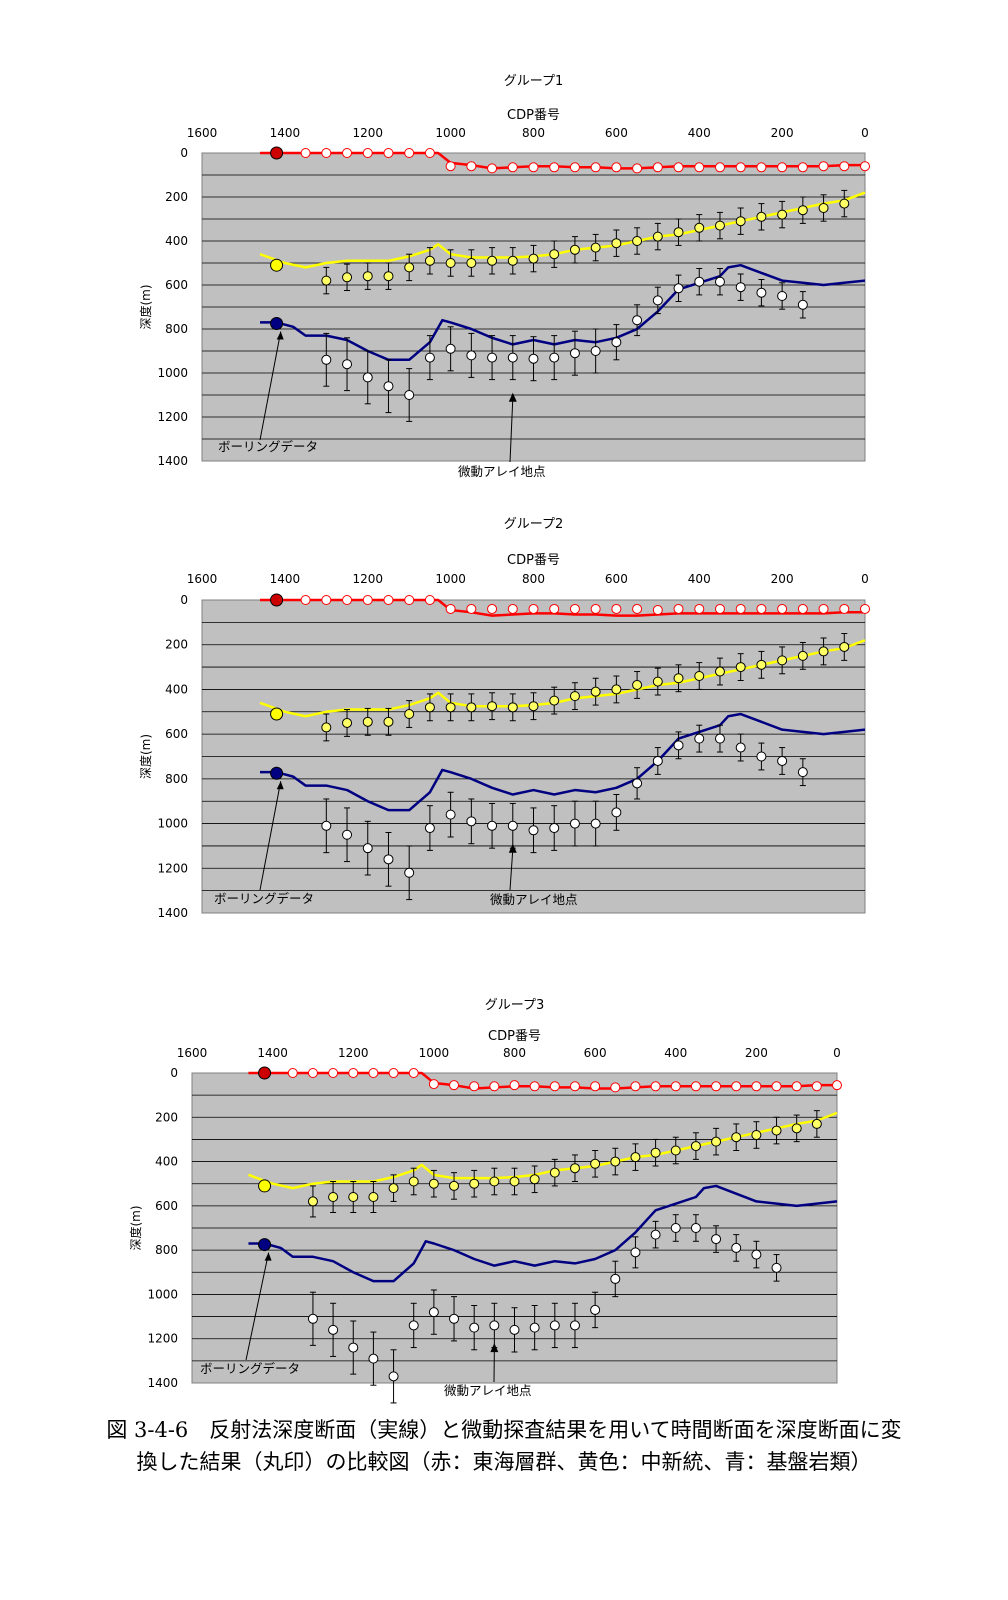  I want to click on x-tick-label: 1200, so click(367, 133).